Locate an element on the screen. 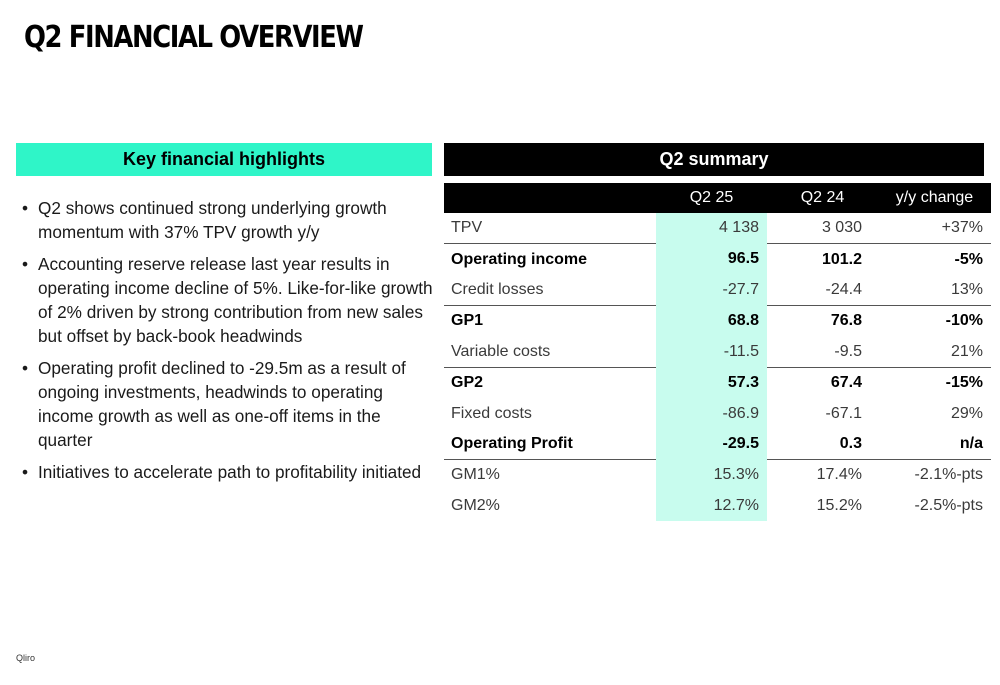  cell-yy-change: -10% is located at coordinates (934, 321).